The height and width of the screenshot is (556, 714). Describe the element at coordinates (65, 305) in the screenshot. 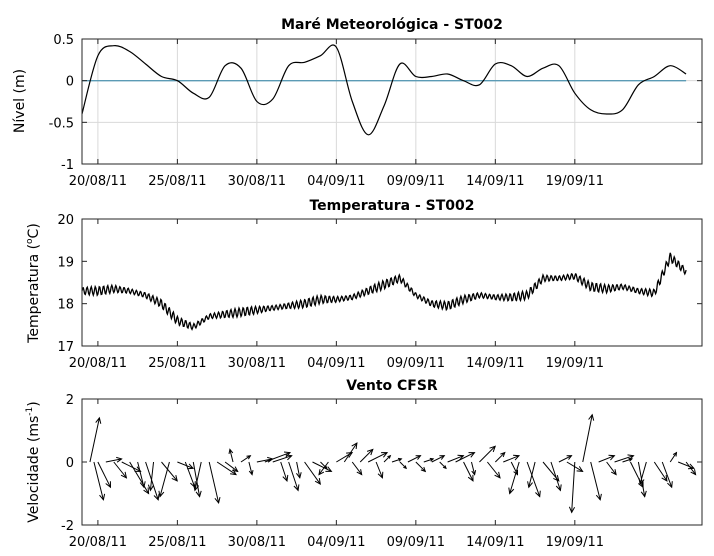

I see `y-tick-label: 18` at that location.